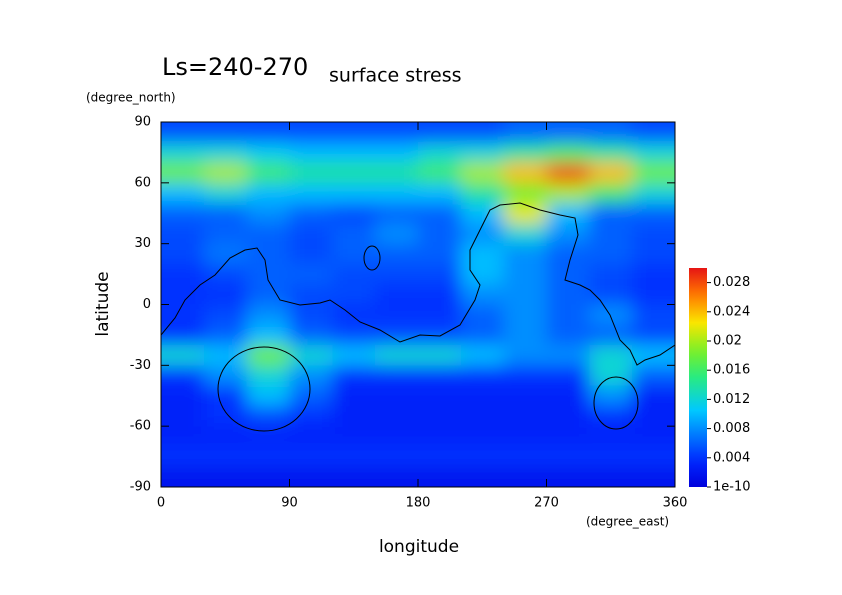 The width and height of the screenshot is (842, 595). Describe the element at coordinates (546, 503) in the screenshot. I see `x-tick-label: 270` at that location.